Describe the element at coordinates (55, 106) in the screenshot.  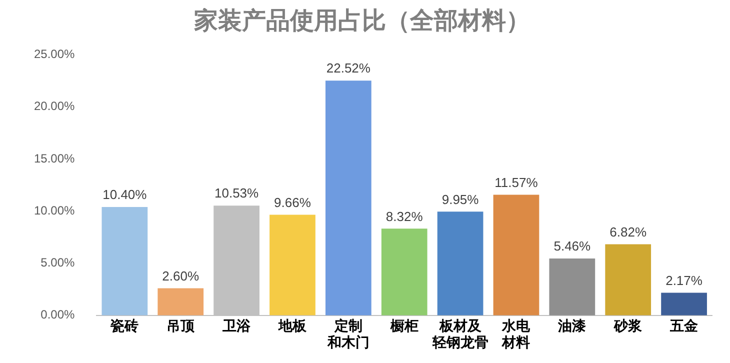
I see `y-tick-label: 20.00%` at that location.